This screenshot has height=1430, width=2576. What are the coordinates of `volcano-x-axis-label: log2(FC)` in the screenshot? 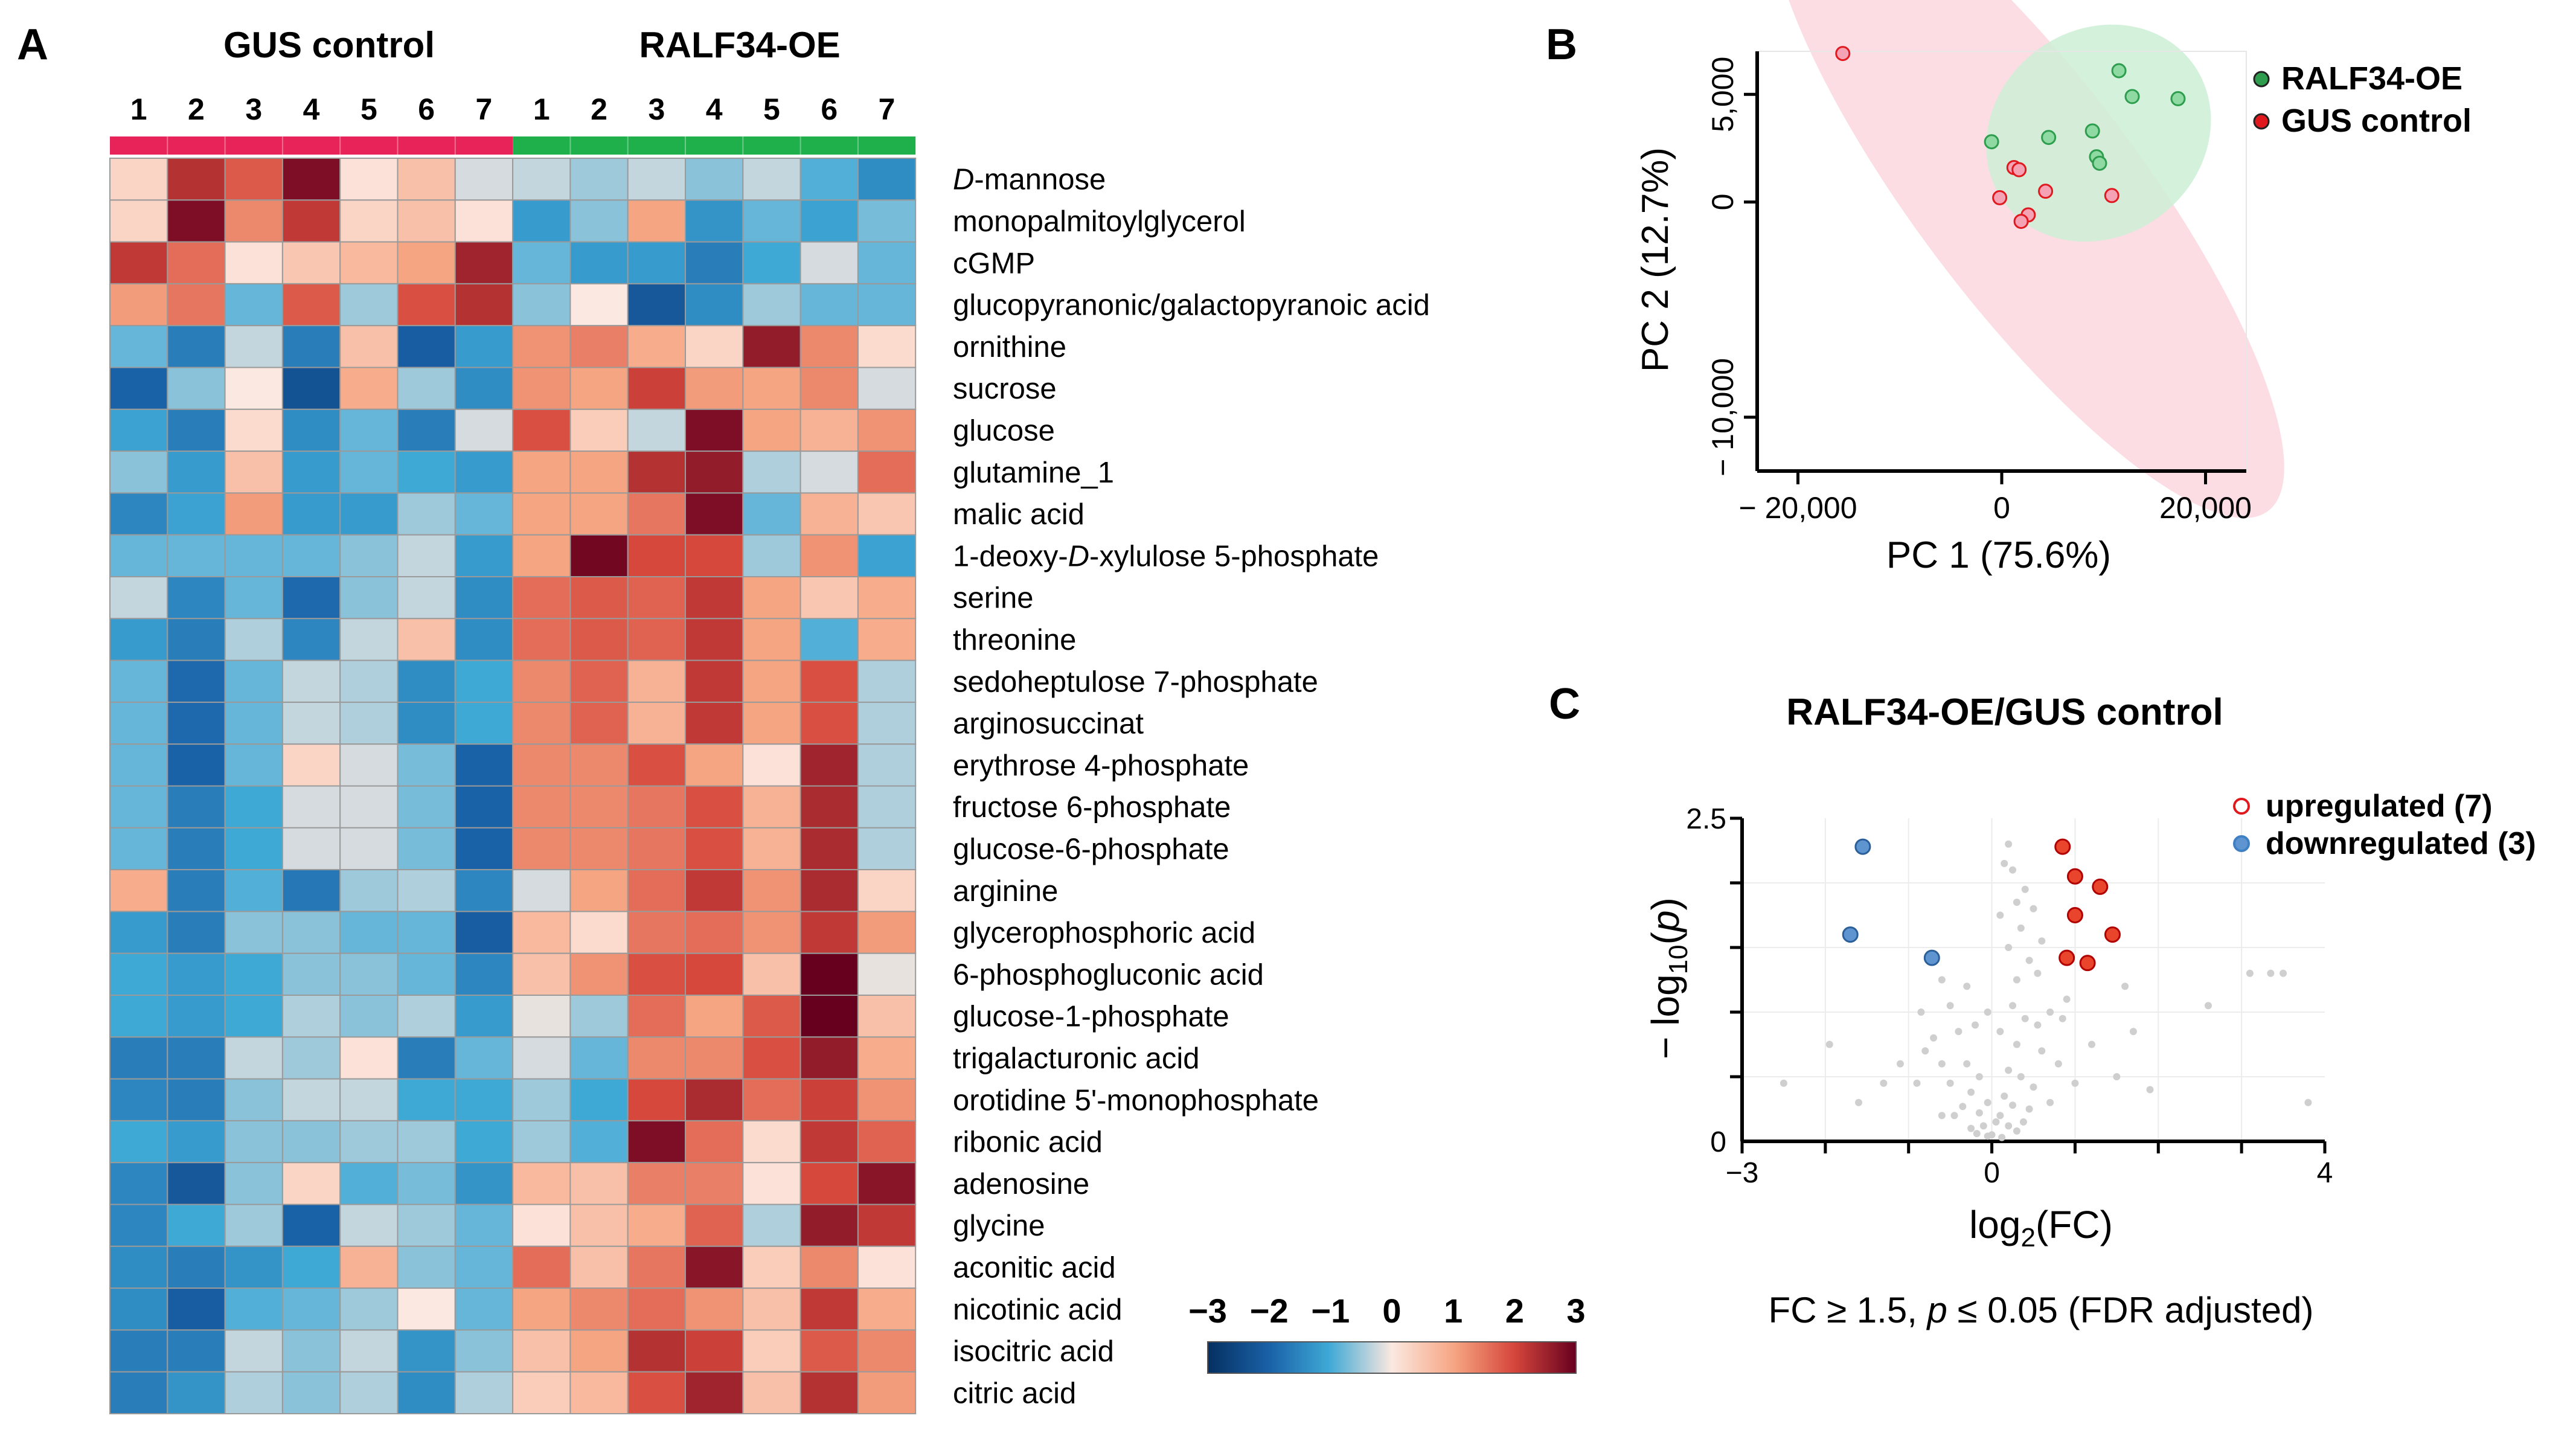 It's located at (2041, 1227).